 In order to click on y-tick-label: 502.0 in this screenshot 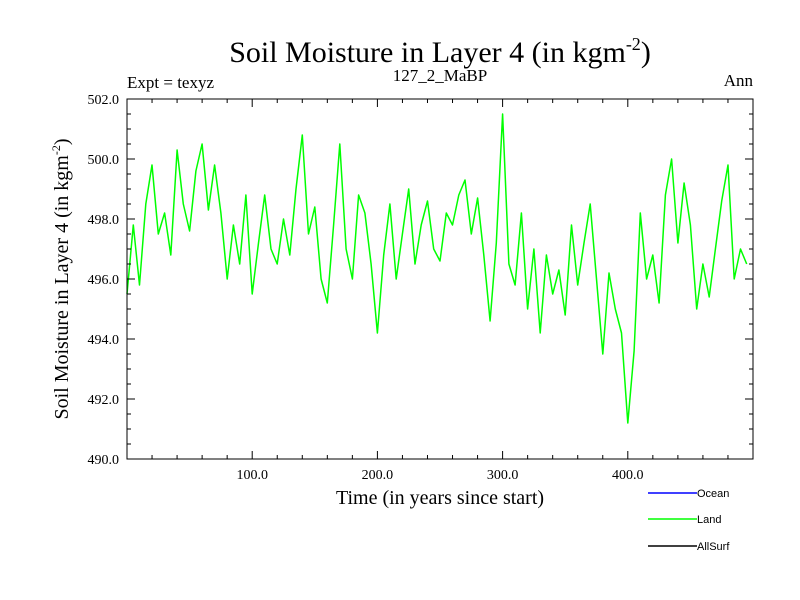, I will do `click(104, 100)`.